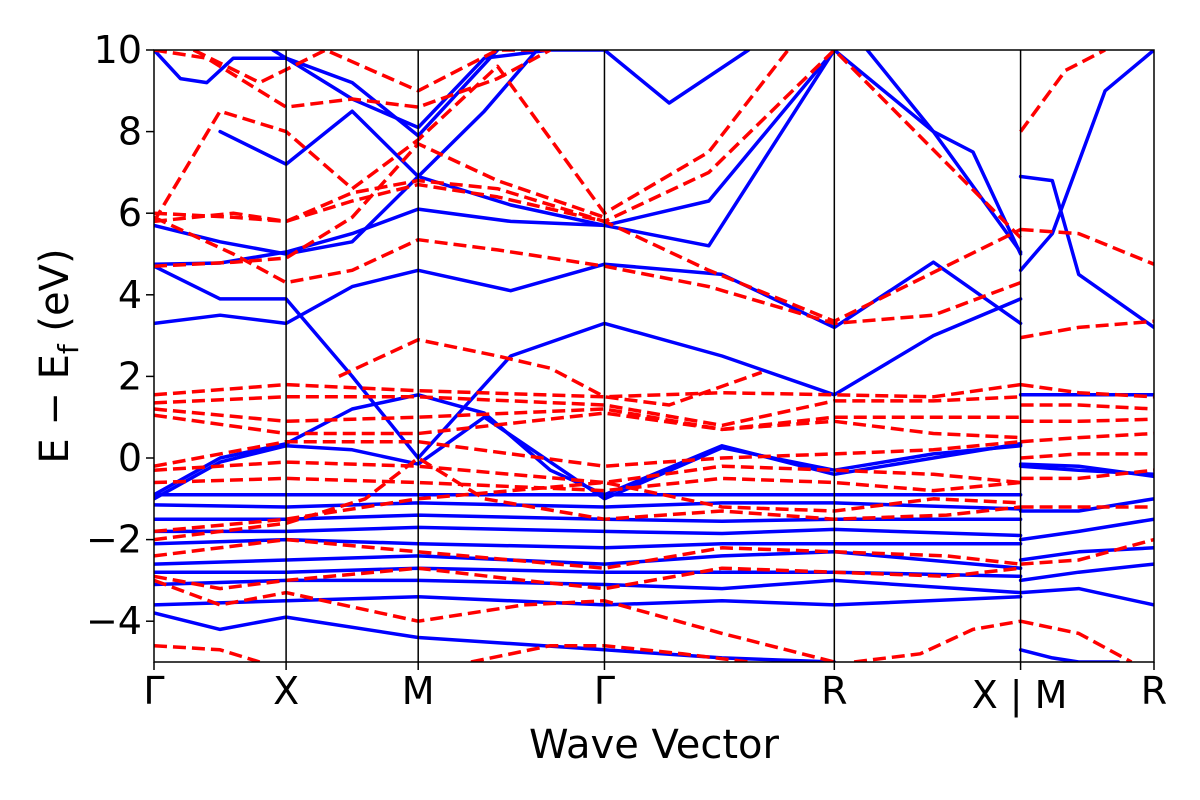  I want to click on kpoint-label-0: Γ, so click(153, 691).